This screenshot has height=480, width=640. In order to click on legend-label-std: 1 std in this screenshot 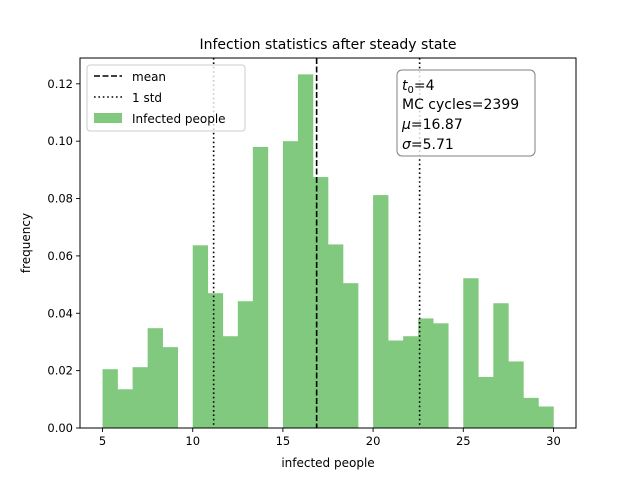, I will do `click(147, 98)`.